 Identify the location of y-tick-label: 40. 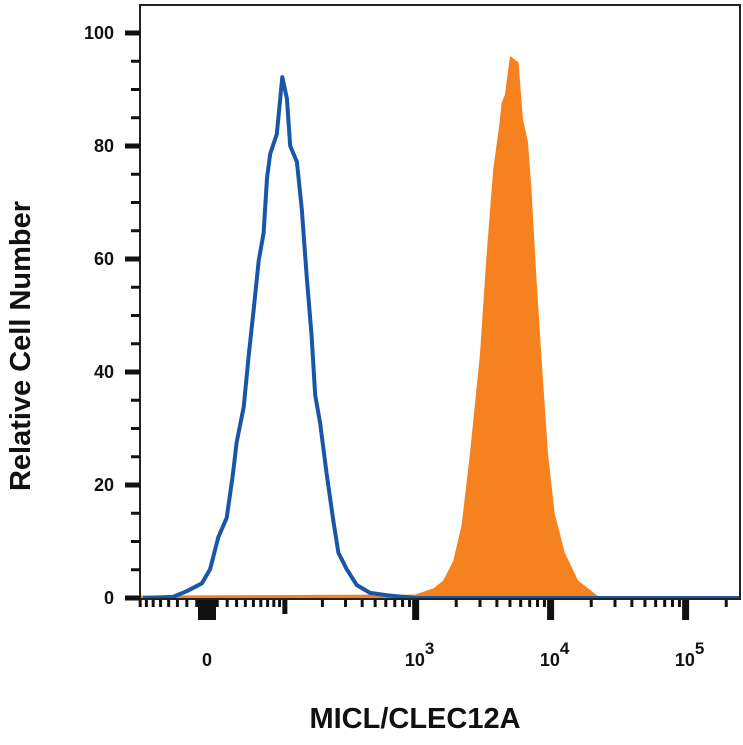
(104, 372).